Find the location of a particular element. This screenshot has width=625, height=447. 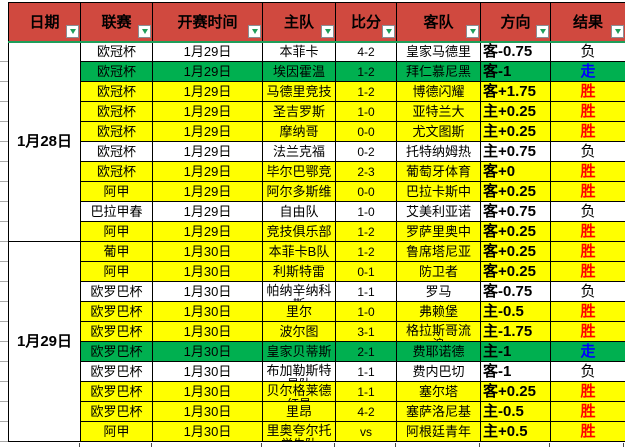

date-group-cell: 1月29日 is located at coordinates (44, 341).